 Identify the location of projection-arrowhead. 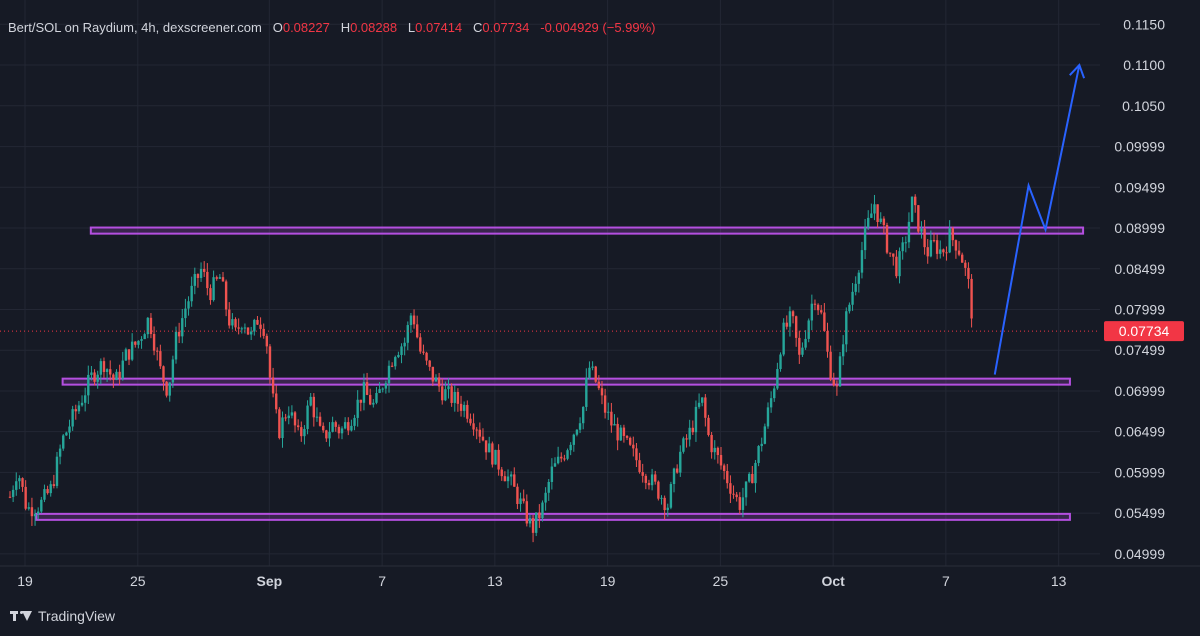
(1077, 71).